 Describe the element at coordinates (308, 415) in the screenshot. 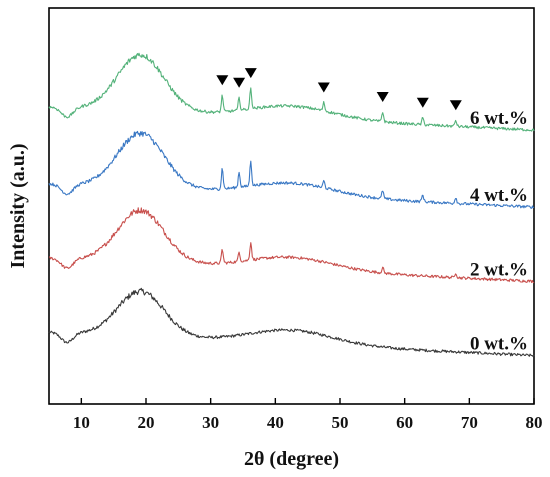

I see `x-axis-ticks: 10 20 30 40 50 60 70 80` at that location.